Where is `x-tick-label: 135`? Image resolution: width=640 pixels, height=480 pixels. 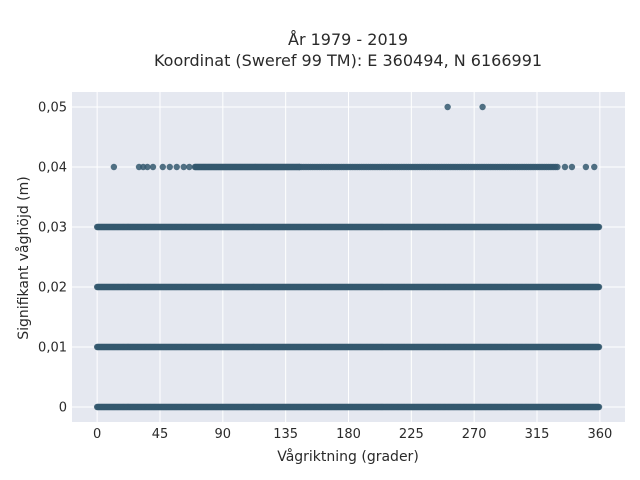
x-tick-label: 135 is located at coordinates (285, 434).